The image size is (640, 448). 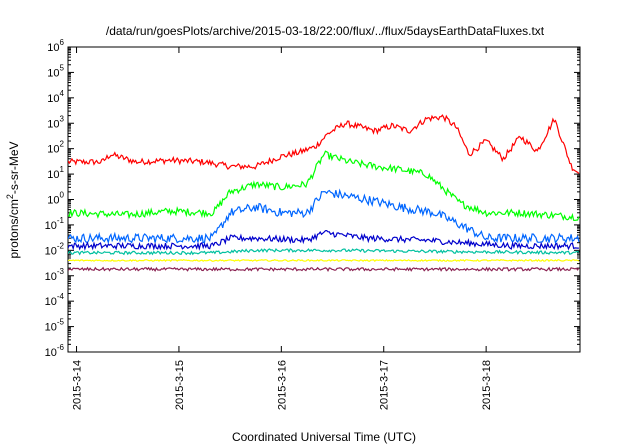 What do you see at coordinates (55, 199) in the screenshot?
I see `y-tick-label: 10⁰` at bounding box center [55, 199].